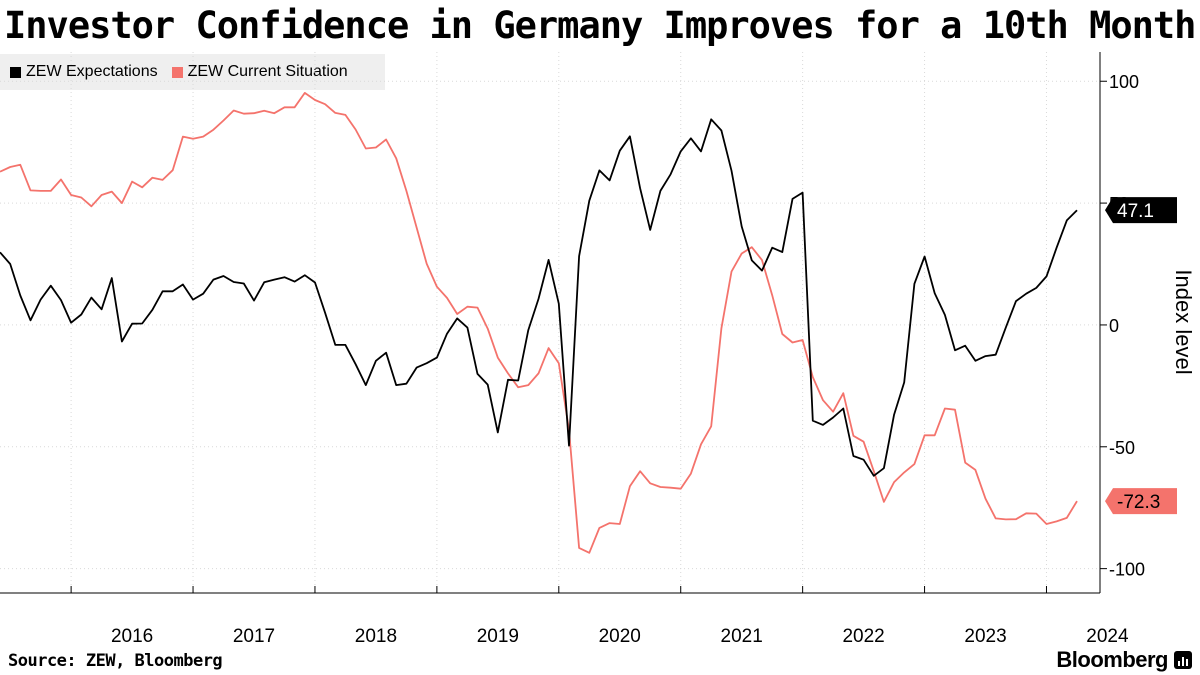 Image resolution: width=1200 pixels, height=675 pixels. What do you see at coordinates (1127, 570) in the screenshot?
I see `y-tick-label: -100` at bounding box center [1127, 570].